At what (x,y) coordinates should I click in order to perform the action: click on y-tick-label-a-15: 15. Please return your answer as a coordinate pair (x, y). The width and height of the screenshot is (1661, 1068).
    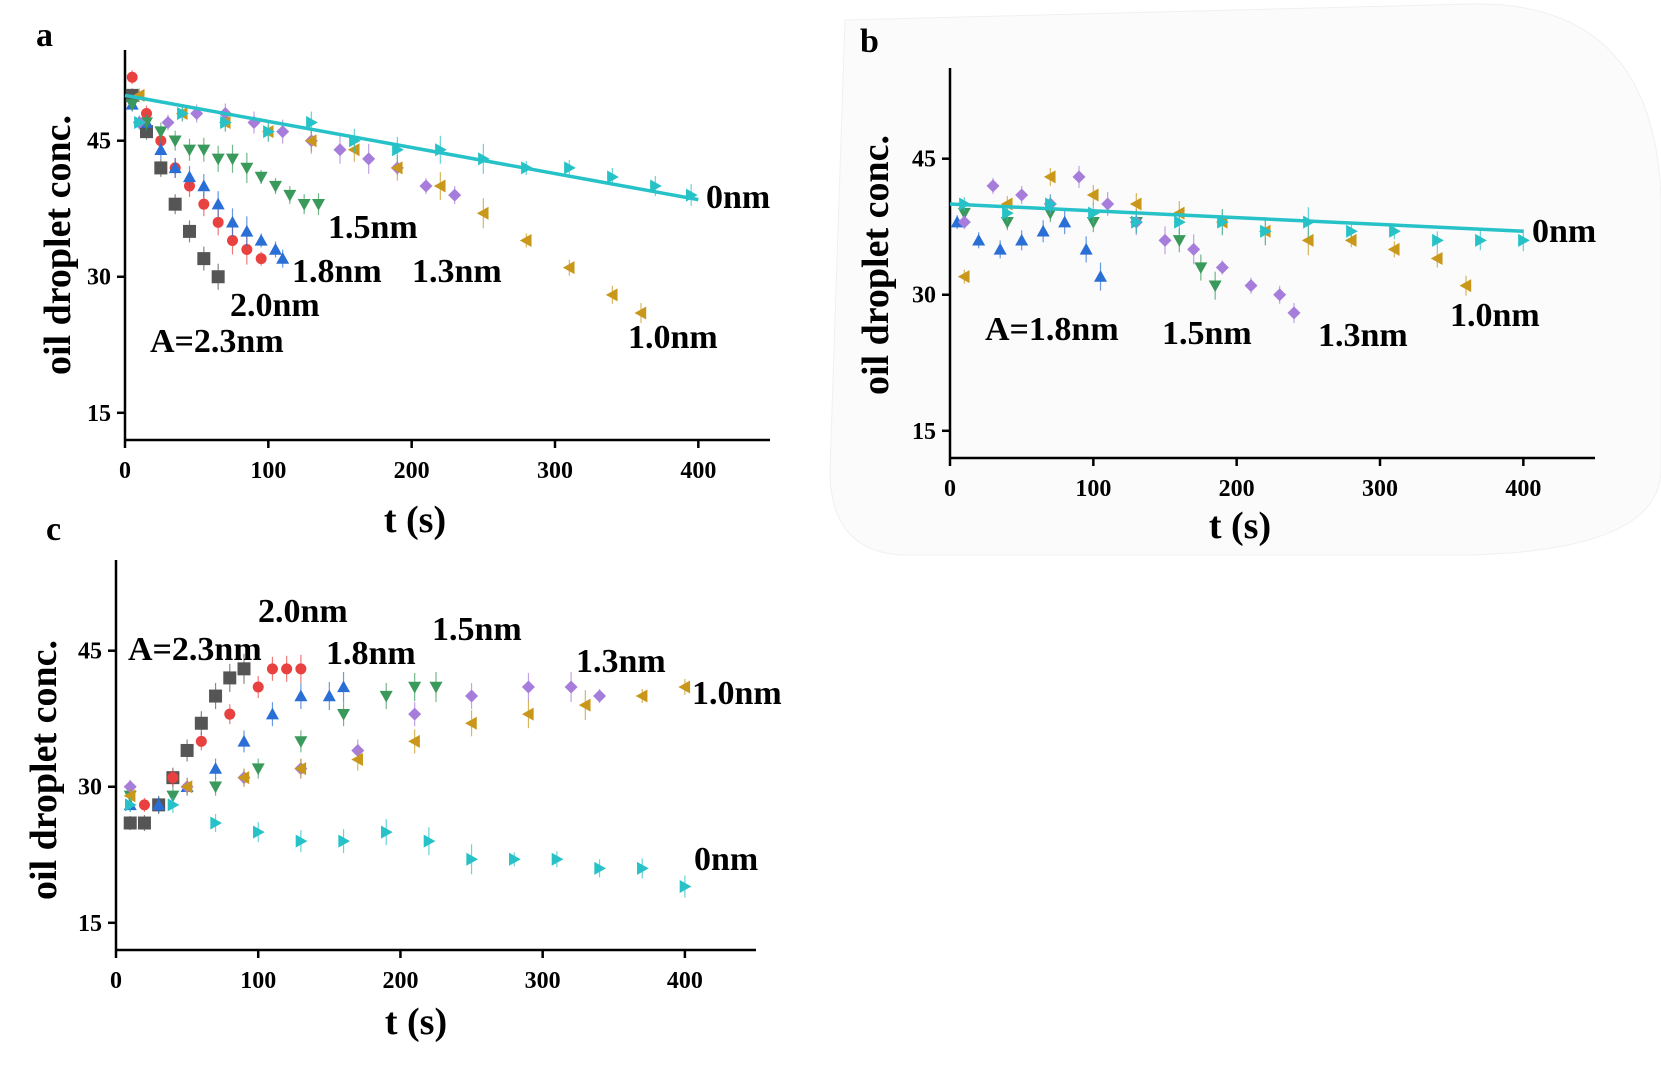
    Looking at the image, I should click on (99, 414).